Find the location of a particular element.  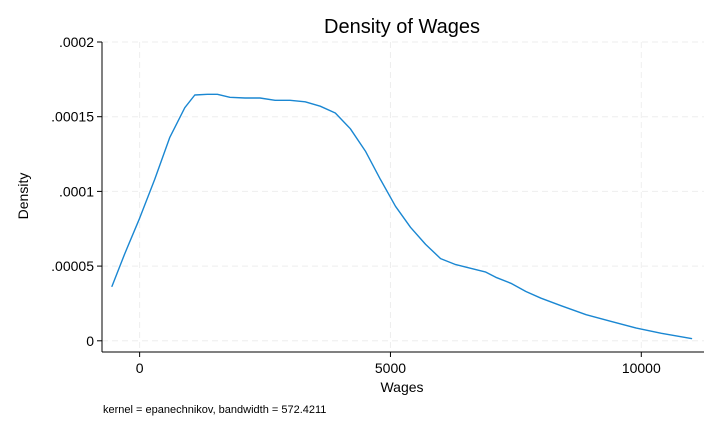

y-tick-label-1: .00005 is located at coordinates (72, 266).